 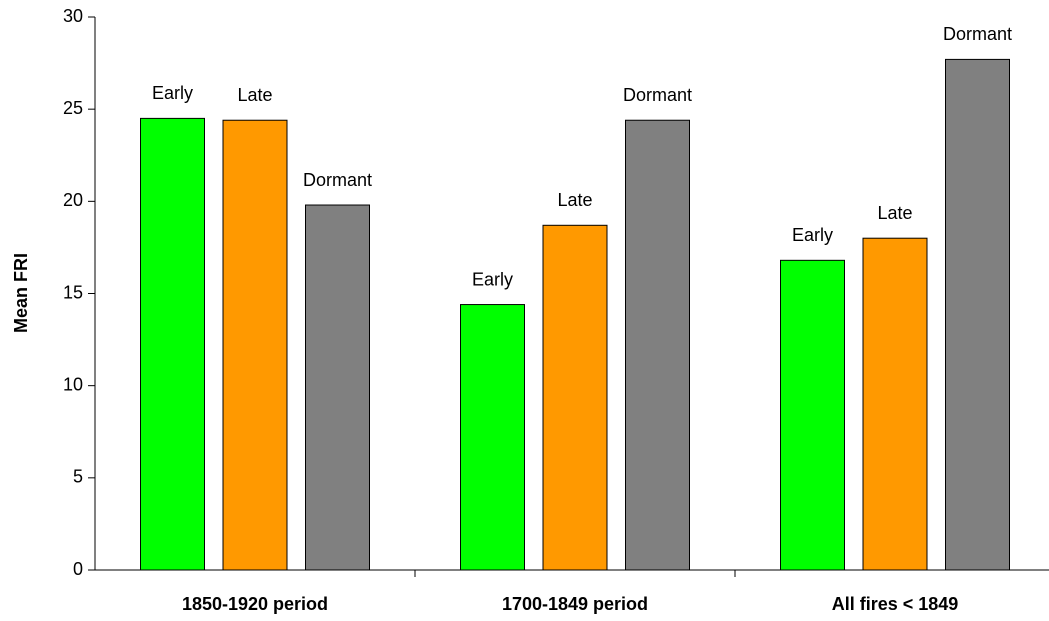 What do you see at coordinates (73, 16) in the screenshot?
I see `y-tick-label: 30` at bounding box center [73, 16].